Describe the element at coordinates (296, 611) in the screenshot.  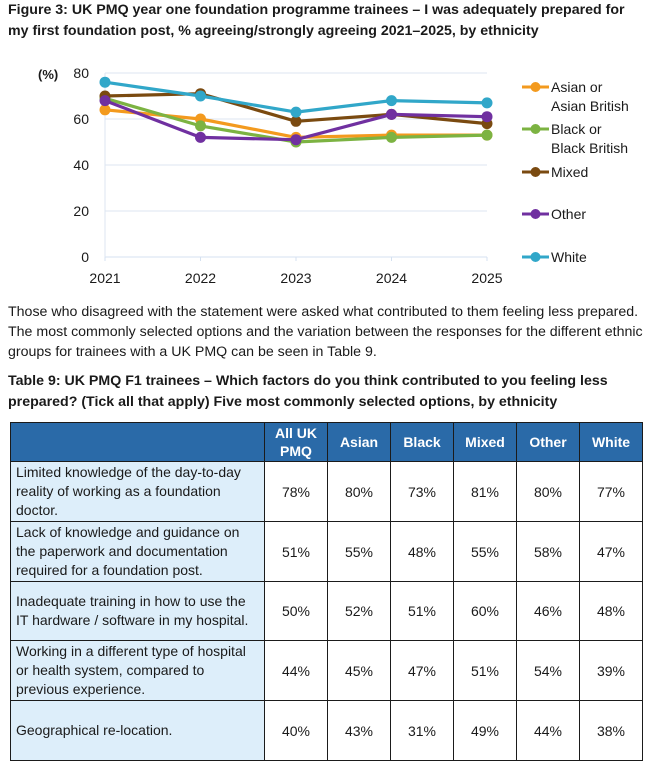
I see `value-cell: 50%` at that location.